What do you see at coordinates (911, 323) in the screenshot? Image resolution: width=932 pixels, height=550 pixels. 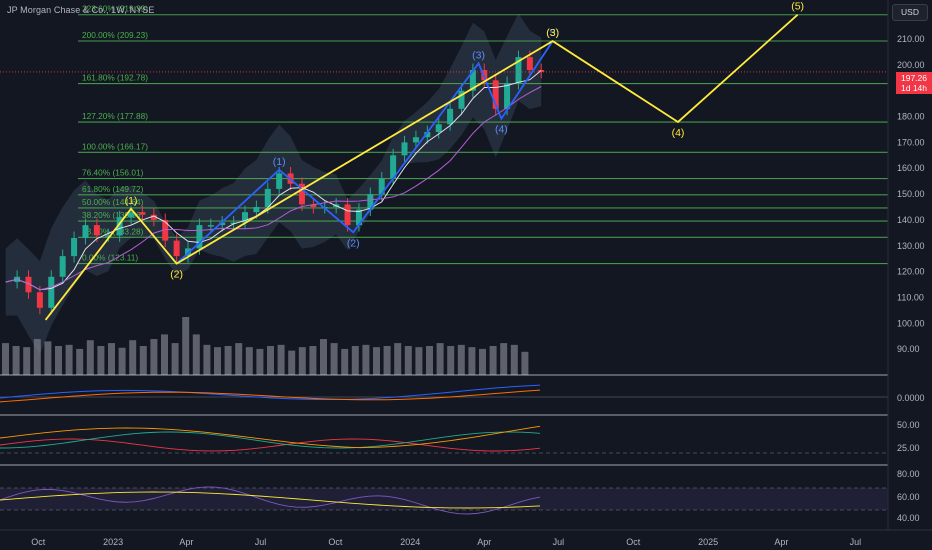 I see `y-tick-label: 100.00` at bounding box center [911, 323].